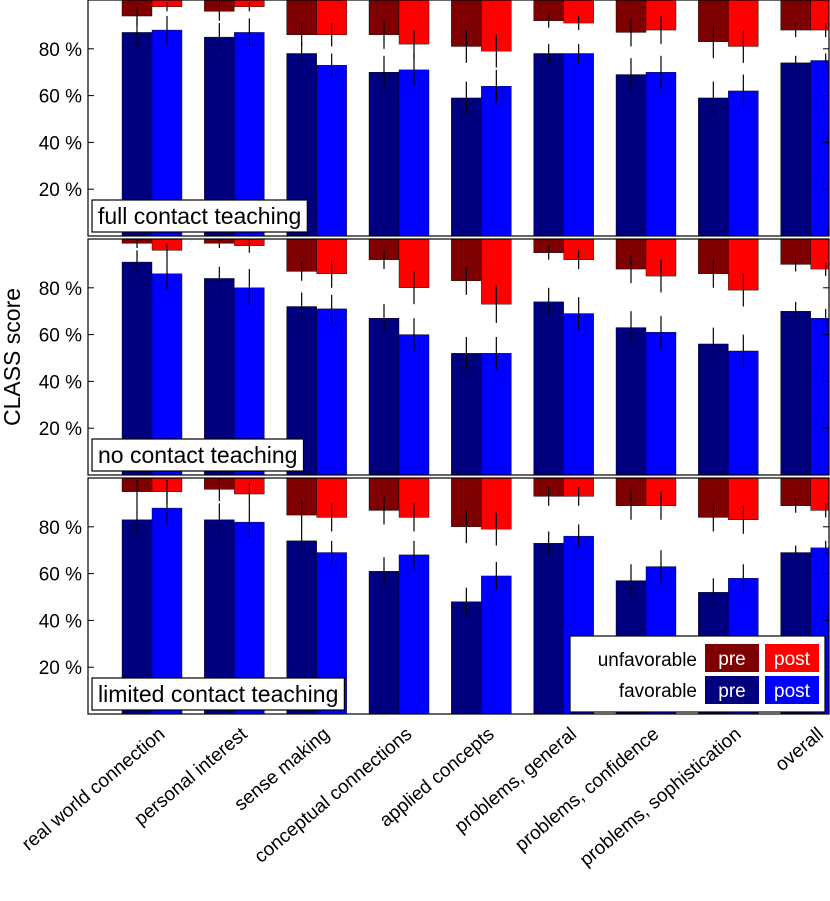 Image resolution: width=830 pixels, height=901 pixels. What do you see at coordinates (697, 674) in the screenshot?
I see `legend: unfavorable favorable pre post pre post` at bounding box center [697, 674].